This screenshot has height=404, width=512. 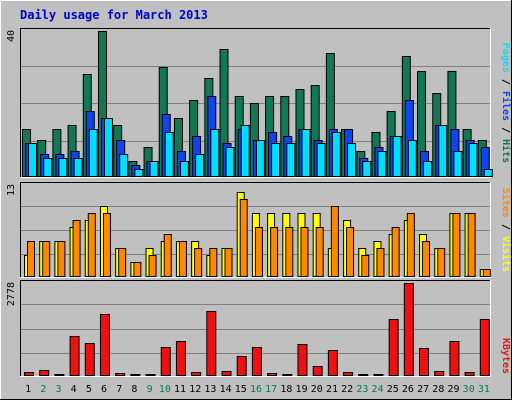 What do you see at coordinates (506, 151) in the screenshot?
I see `legend-item-hits: Hits` at bounding box center [506, 151].